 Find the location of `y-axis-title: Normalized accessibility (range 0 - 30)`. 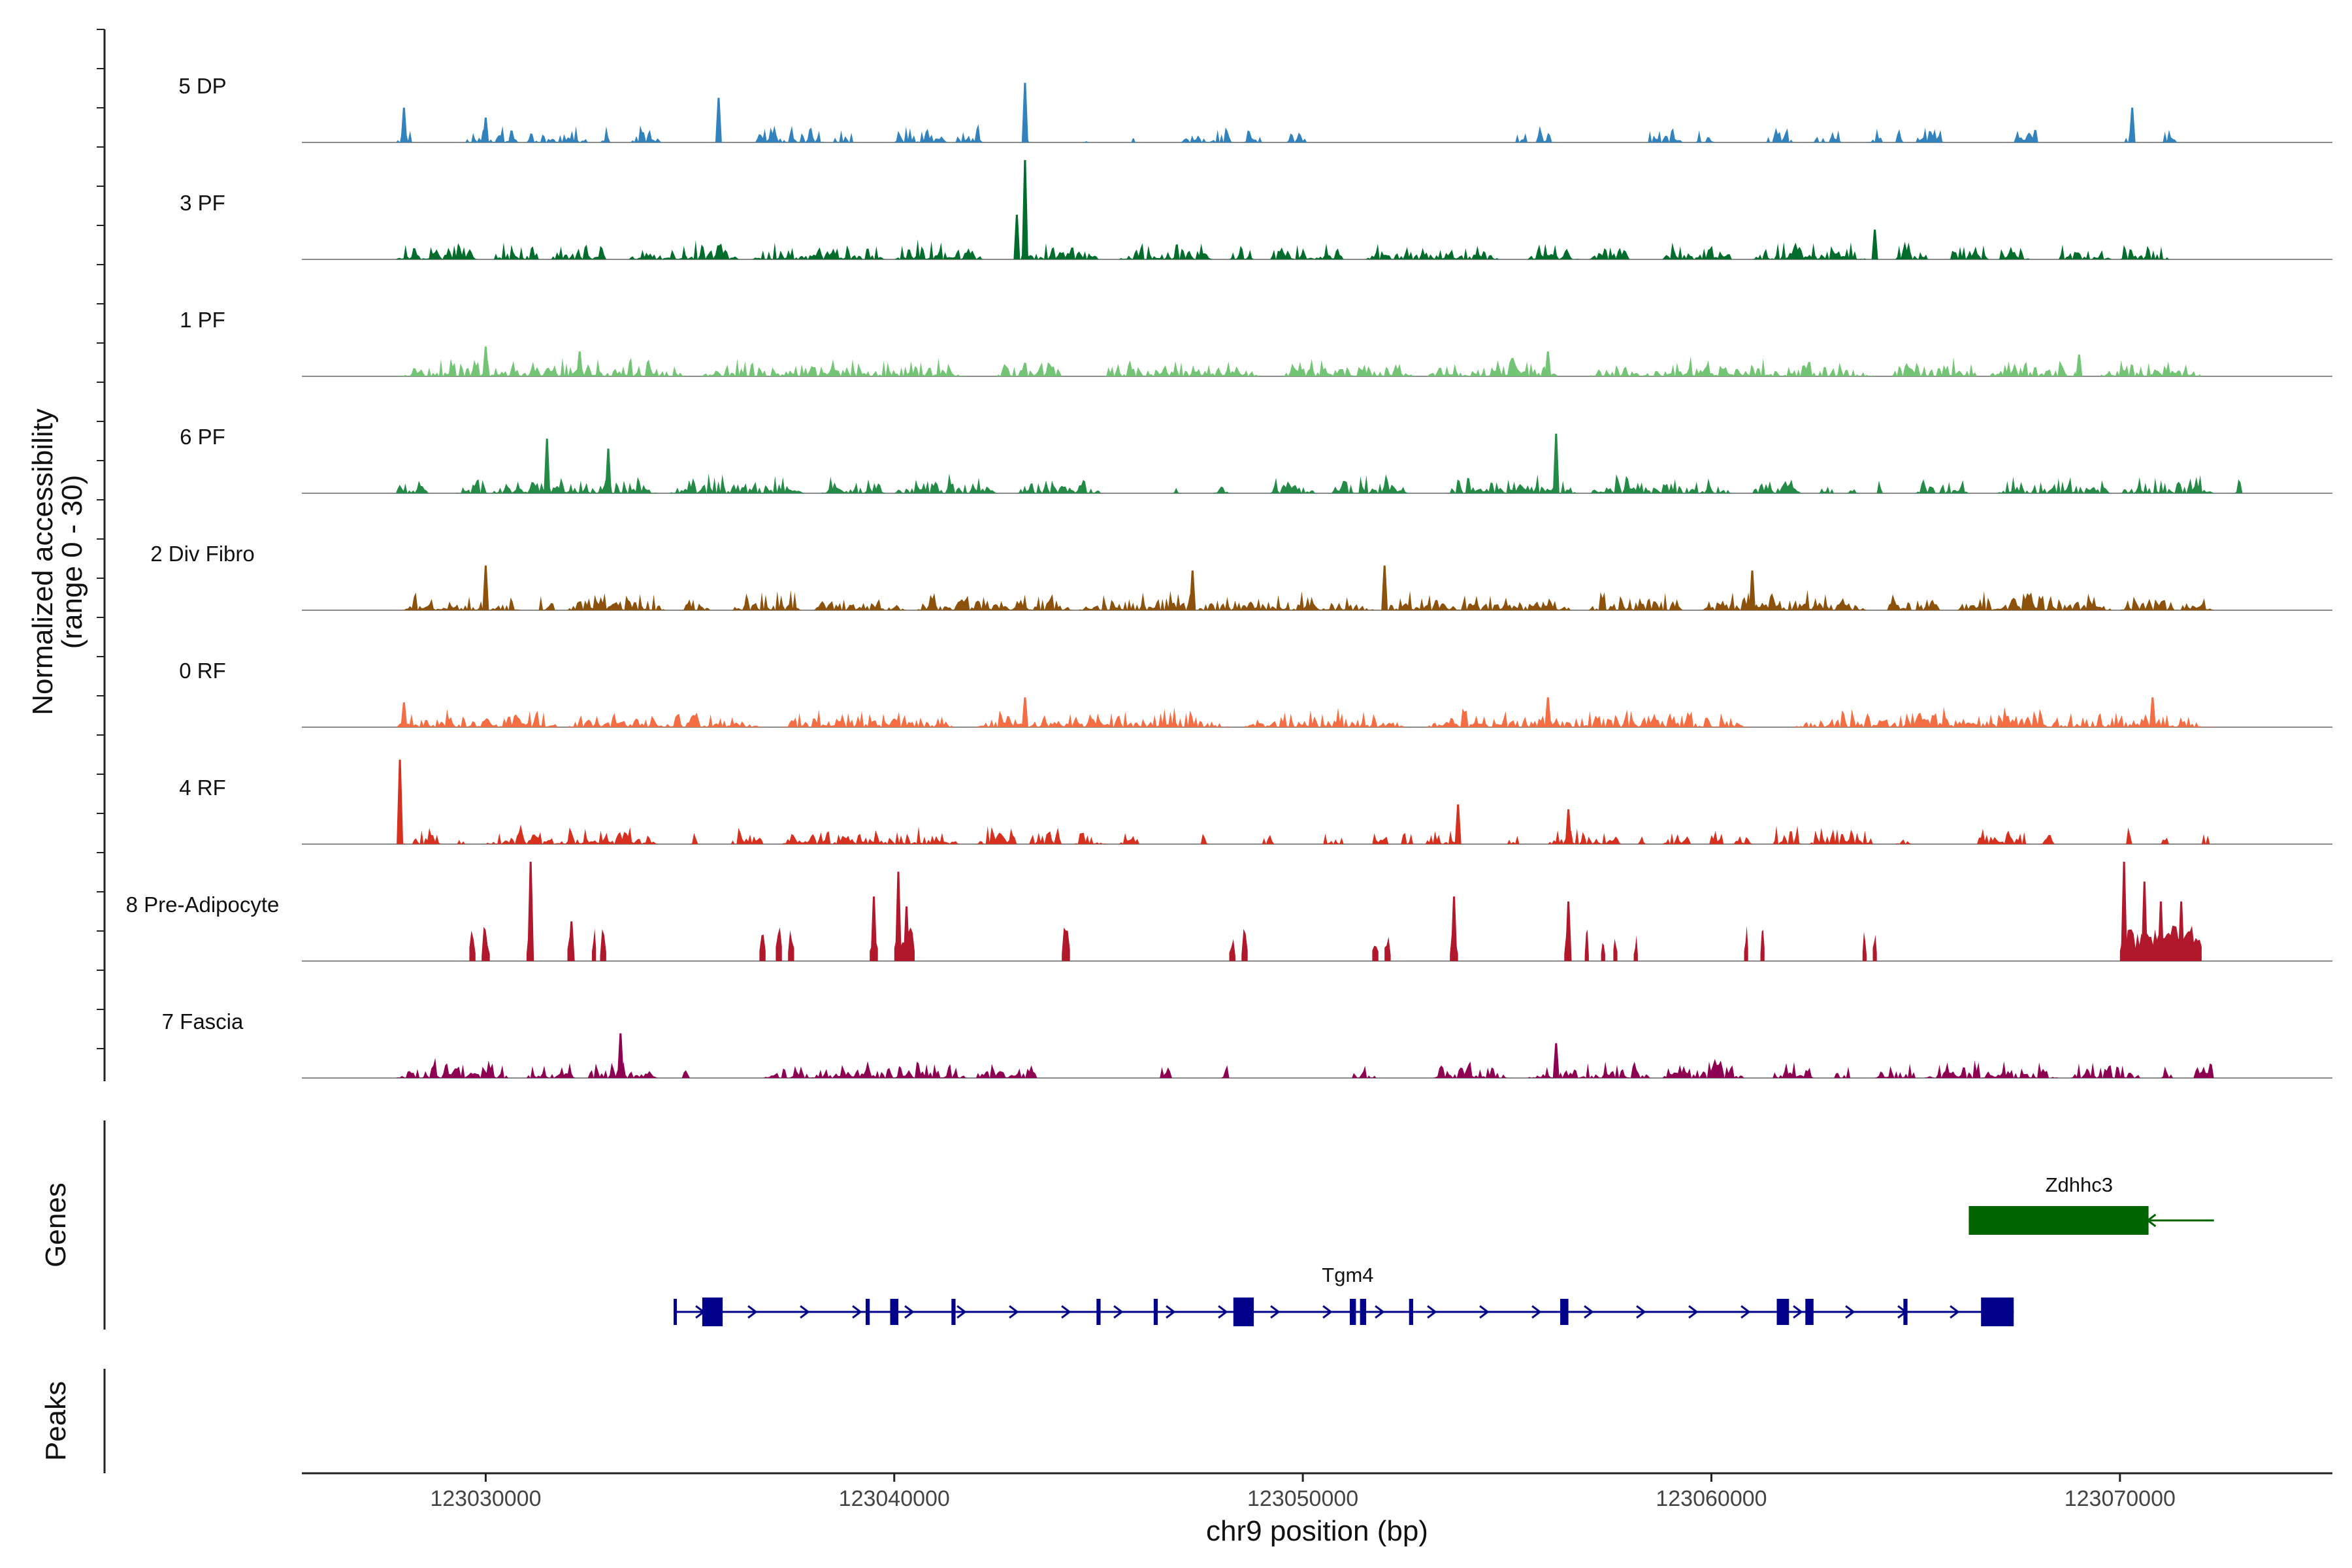

y-axis-title: Normalized accessibility (range 0 - 30) is located at coordinates (57, 561).